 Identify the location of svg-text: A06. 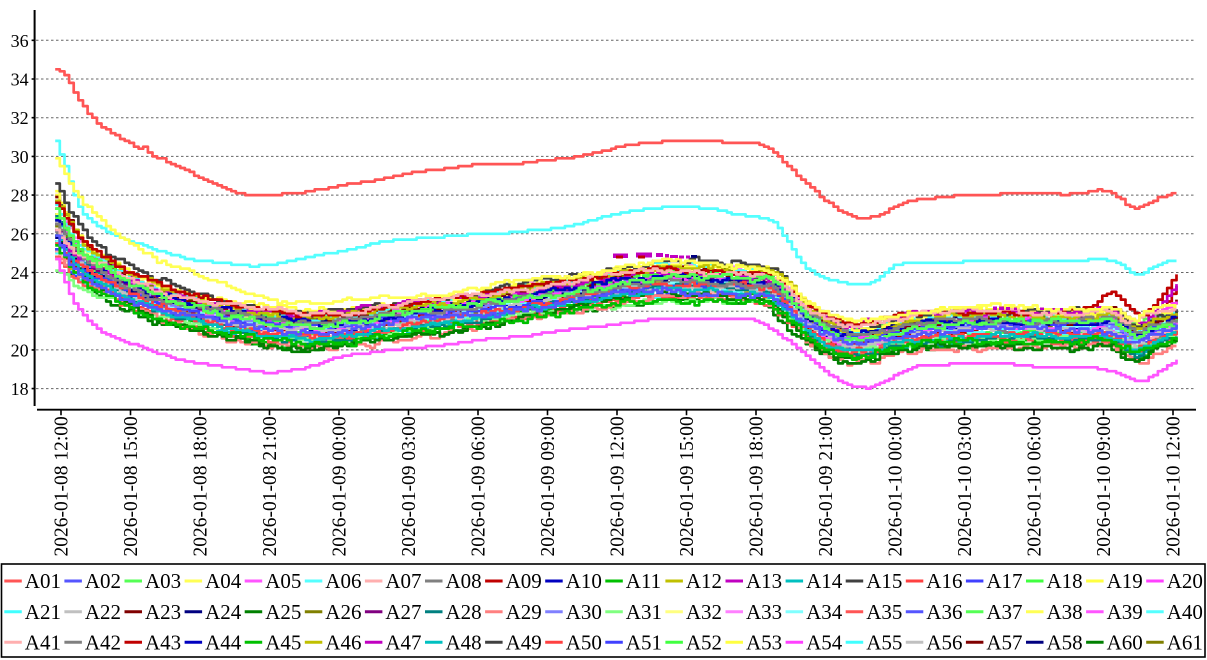
(343, 581).